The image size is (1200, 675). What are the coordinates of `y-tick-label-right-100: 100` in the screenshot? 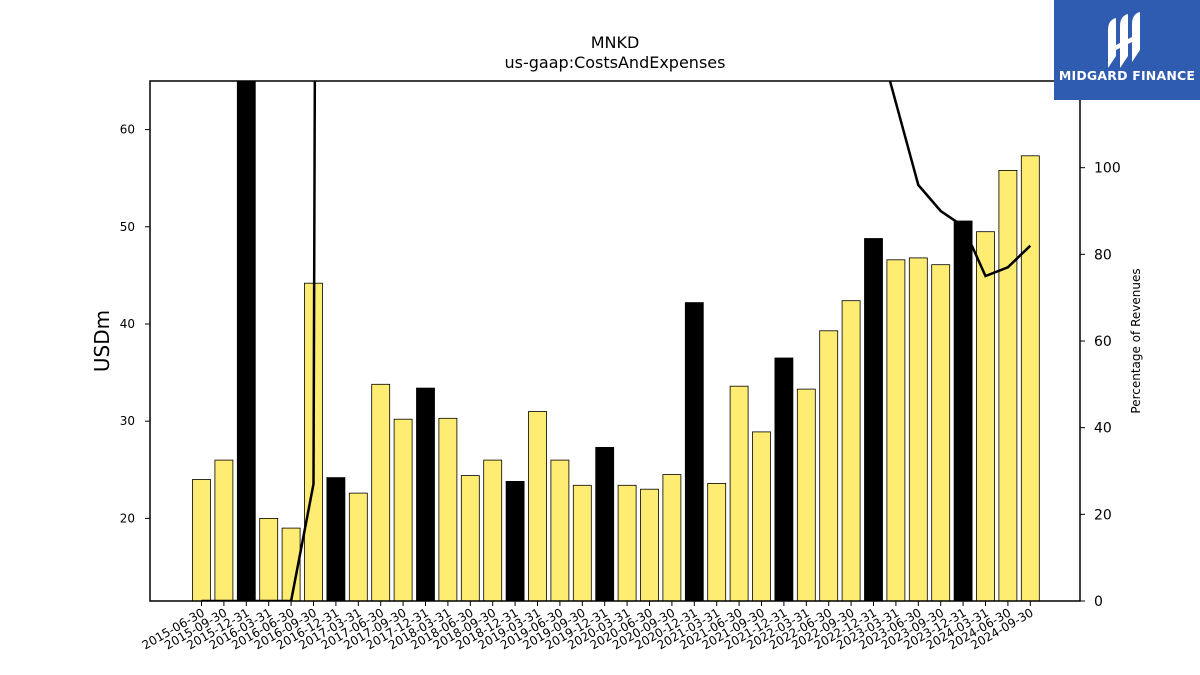 It's located at (1107, 169).